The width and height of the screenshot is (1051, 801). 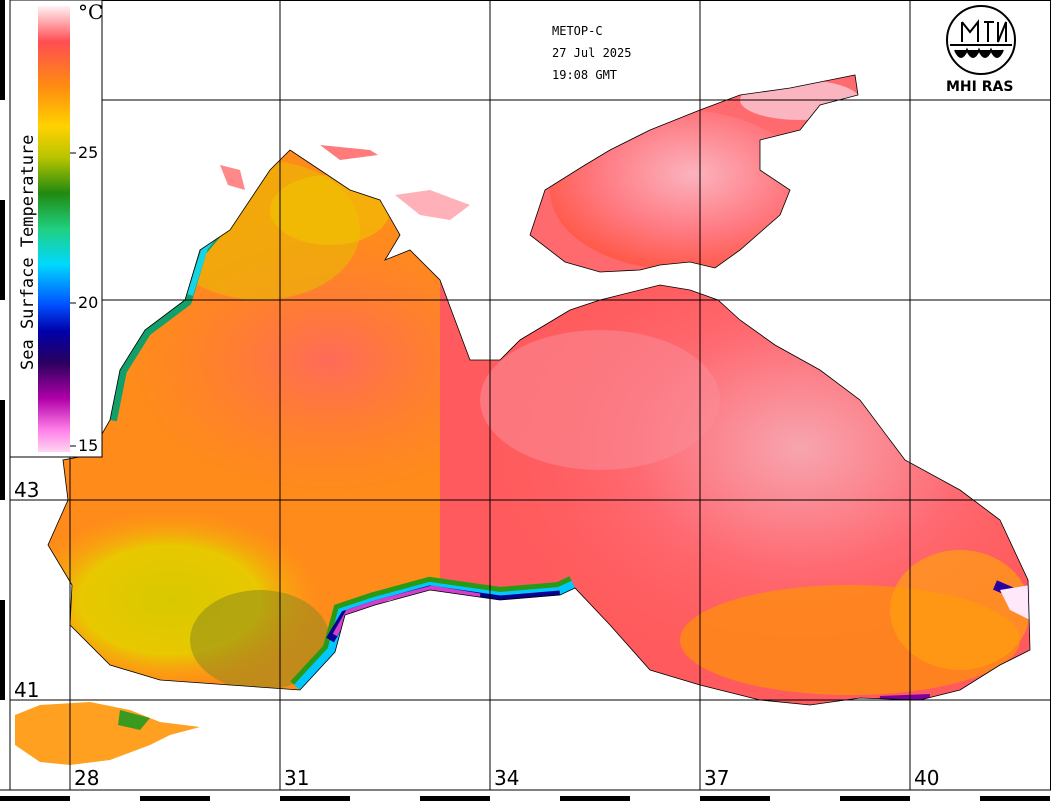 What do you see at coordinates (717, 778) in the screenshot?
I see `lon-label-37: 37` at bounding box center [717, 778].